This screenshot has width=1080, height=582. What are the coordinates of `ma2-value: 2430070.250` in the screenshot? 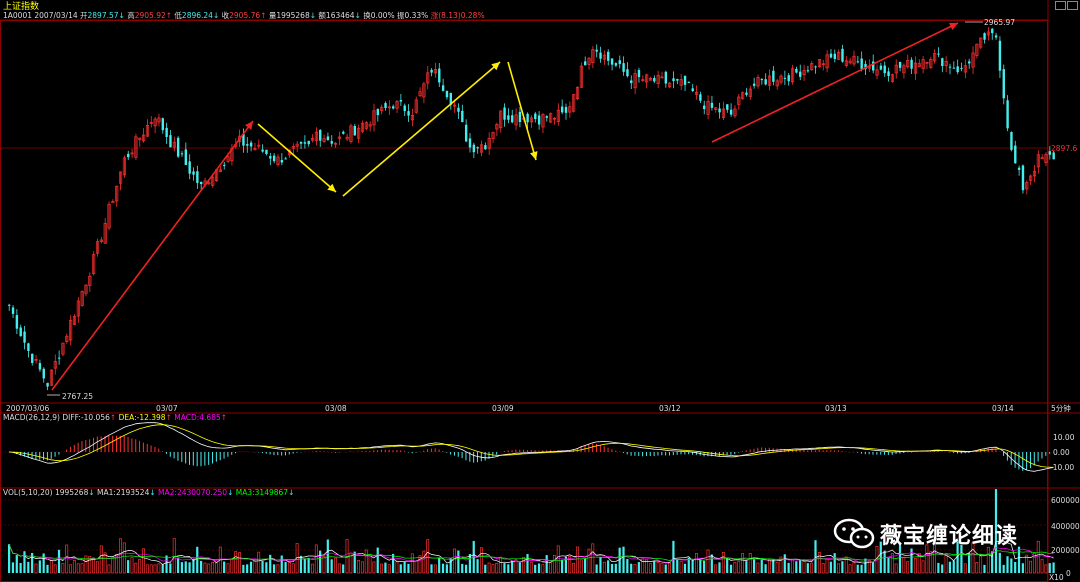 It's located at (202, 492).